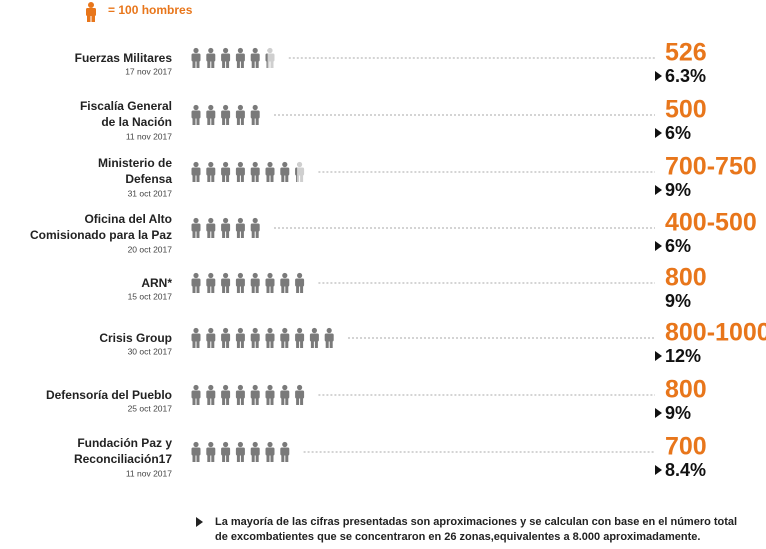  Describe the element at coordinates (150, 249) in the screenshot. I see `org-date: 20 oct 2017` at that location.